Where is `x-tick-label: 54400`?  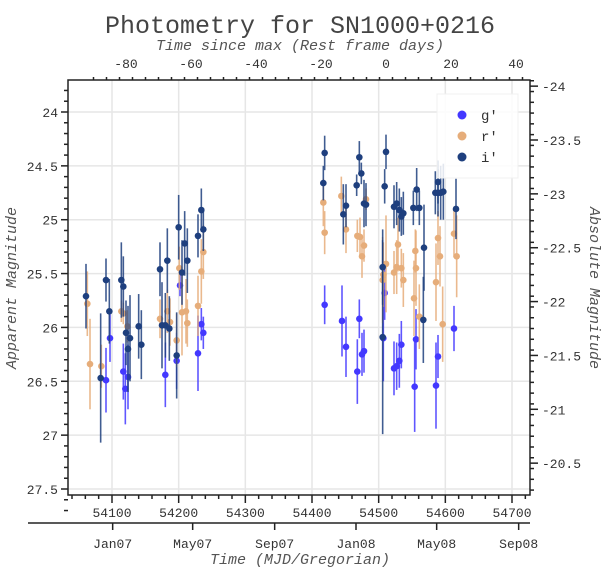
x-tick-label: 54400 is located at coordinates (311, 513).